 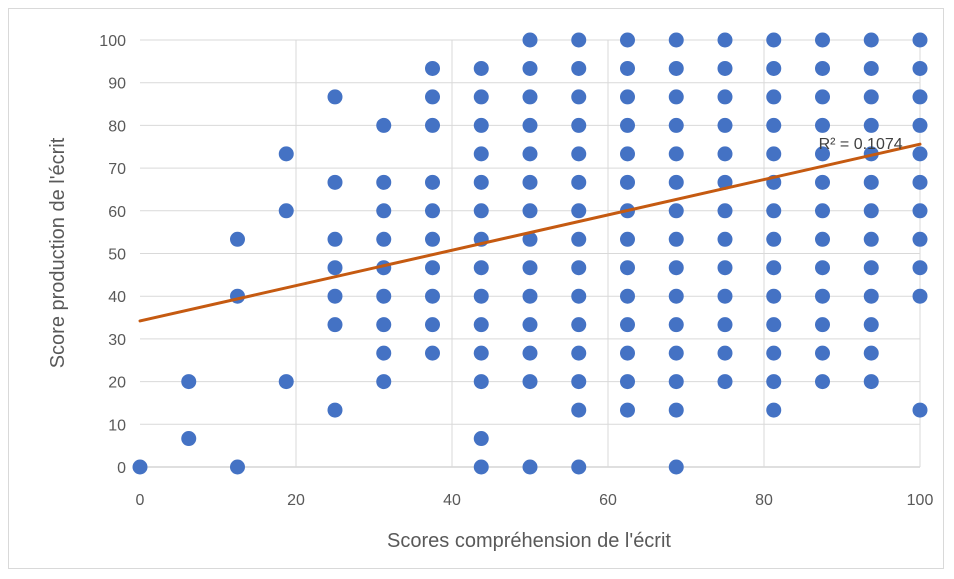 What do you see at coordinates (117, 383) in the screenshot?
I see `y-tick-label: 20` at bounding box center [117, 383].